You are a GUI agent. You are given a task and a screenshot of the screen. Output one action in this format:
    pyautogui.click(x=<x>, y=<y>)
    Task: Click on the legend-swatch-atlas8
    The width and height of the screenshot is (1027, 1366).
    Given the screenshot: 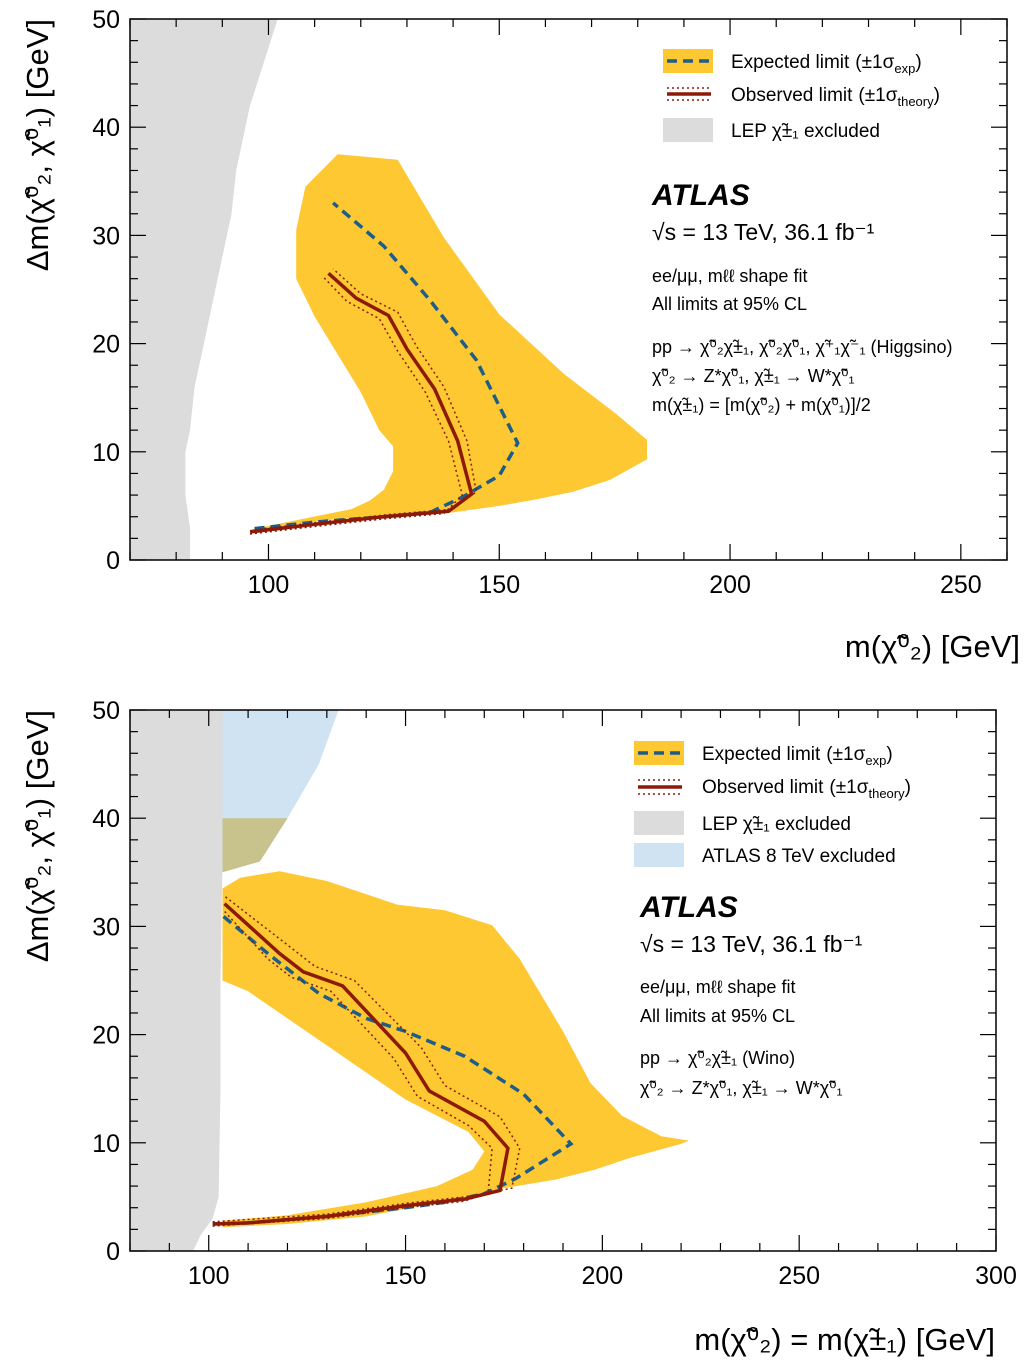 What is the action you would take?
    pyautogui.click(x=659, y=855)
    